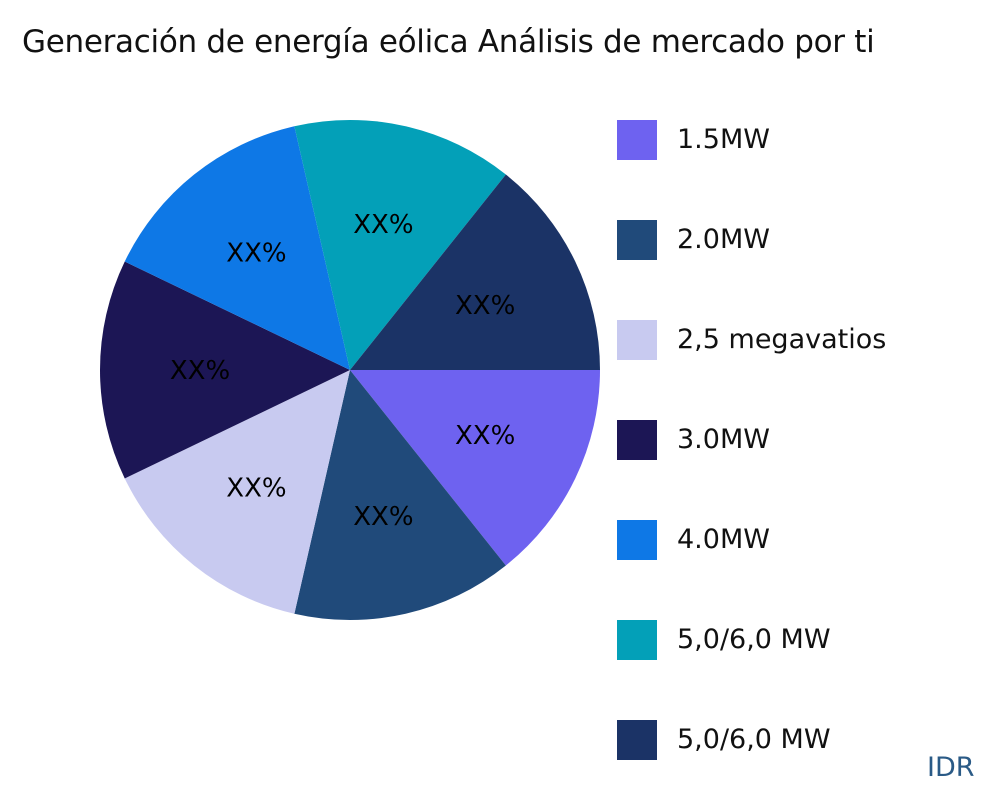 This screenshot has width=1000, height=800. What do you see at coordinates (723, 139) in the screenshot?
I see `legend-label: 1.5MW` at bounding box center [723, 139].